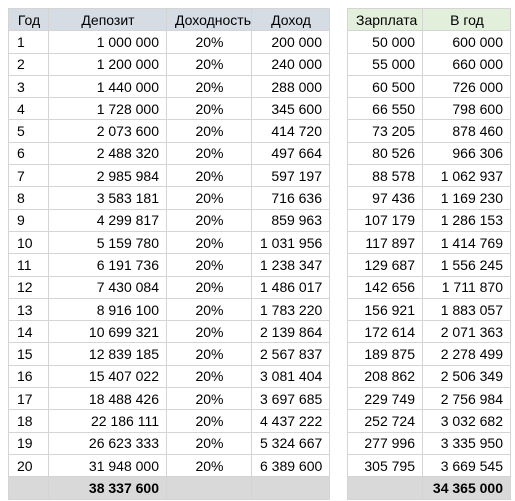 This screenshot has width=515, height=501. Describe the element at coordinates (385, 354) in the screenshot. I see `cell-salary: 189 875` at that location.